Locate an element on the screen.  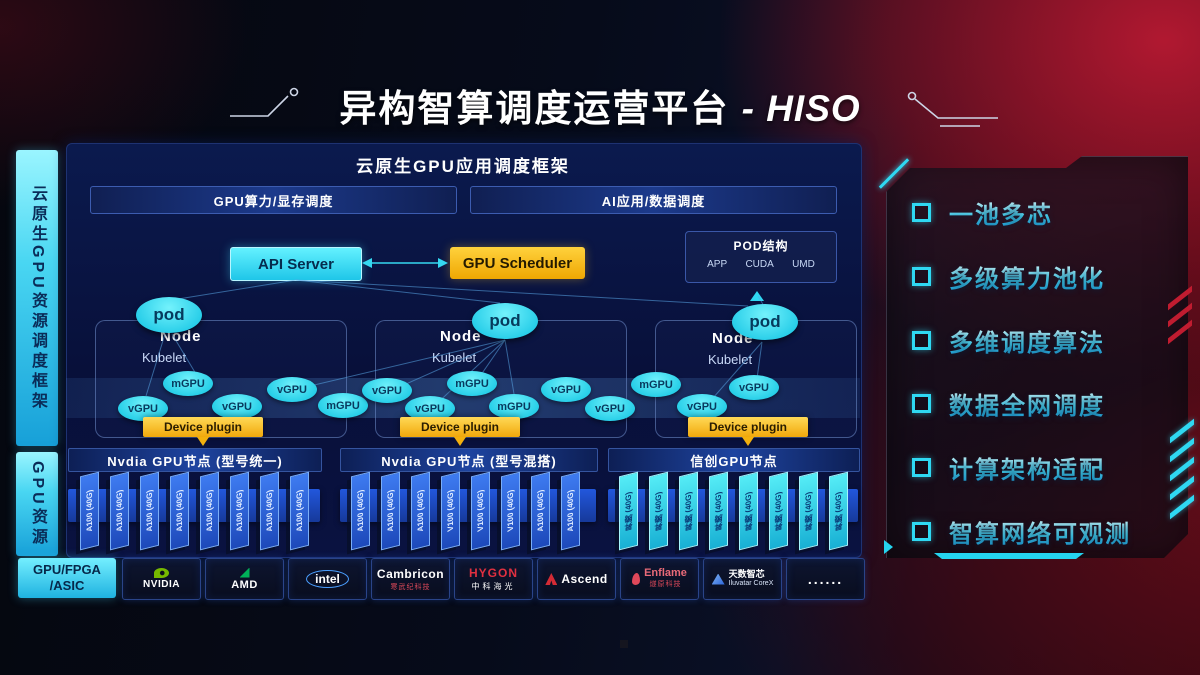
vendor-name: Enflame is located at coordinates (665, 573).